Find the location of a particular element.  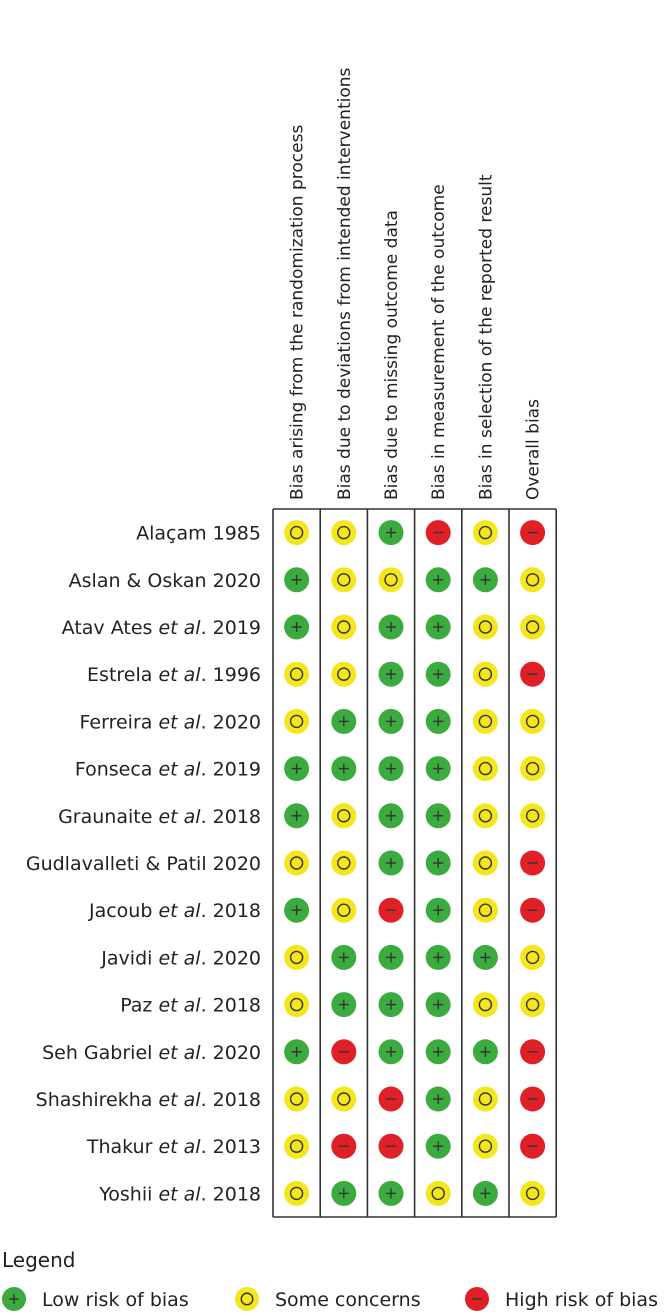

row-label: Alaçam 1985 is located at coordinates (198, 534).